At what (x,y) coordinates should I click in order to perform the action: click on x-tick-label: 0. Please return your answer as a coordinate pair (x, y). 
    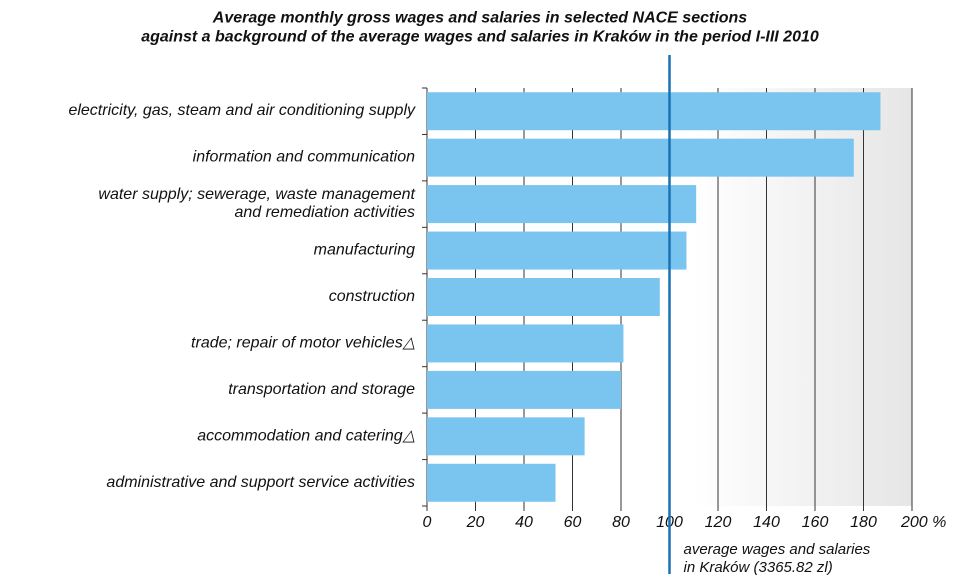
    Looking at the image, I should click on (427, 522).